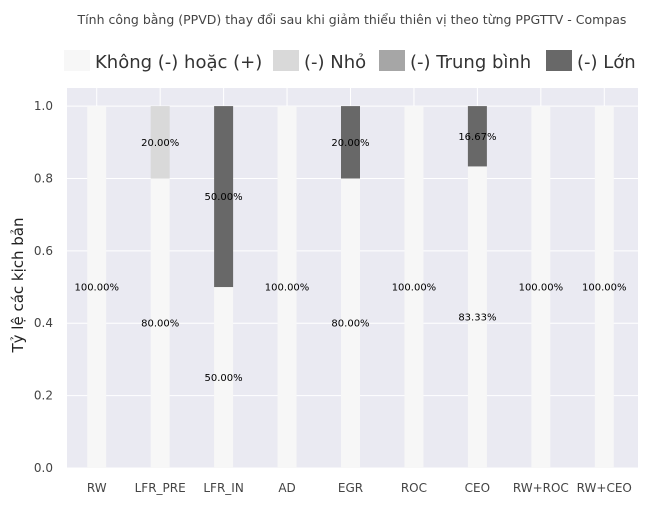  Describe the element at coordinates (43, 287) in the screenshot. I see `y-axis: 0.0 0.2 0.4 0.6 0.8 1.0` at that location.